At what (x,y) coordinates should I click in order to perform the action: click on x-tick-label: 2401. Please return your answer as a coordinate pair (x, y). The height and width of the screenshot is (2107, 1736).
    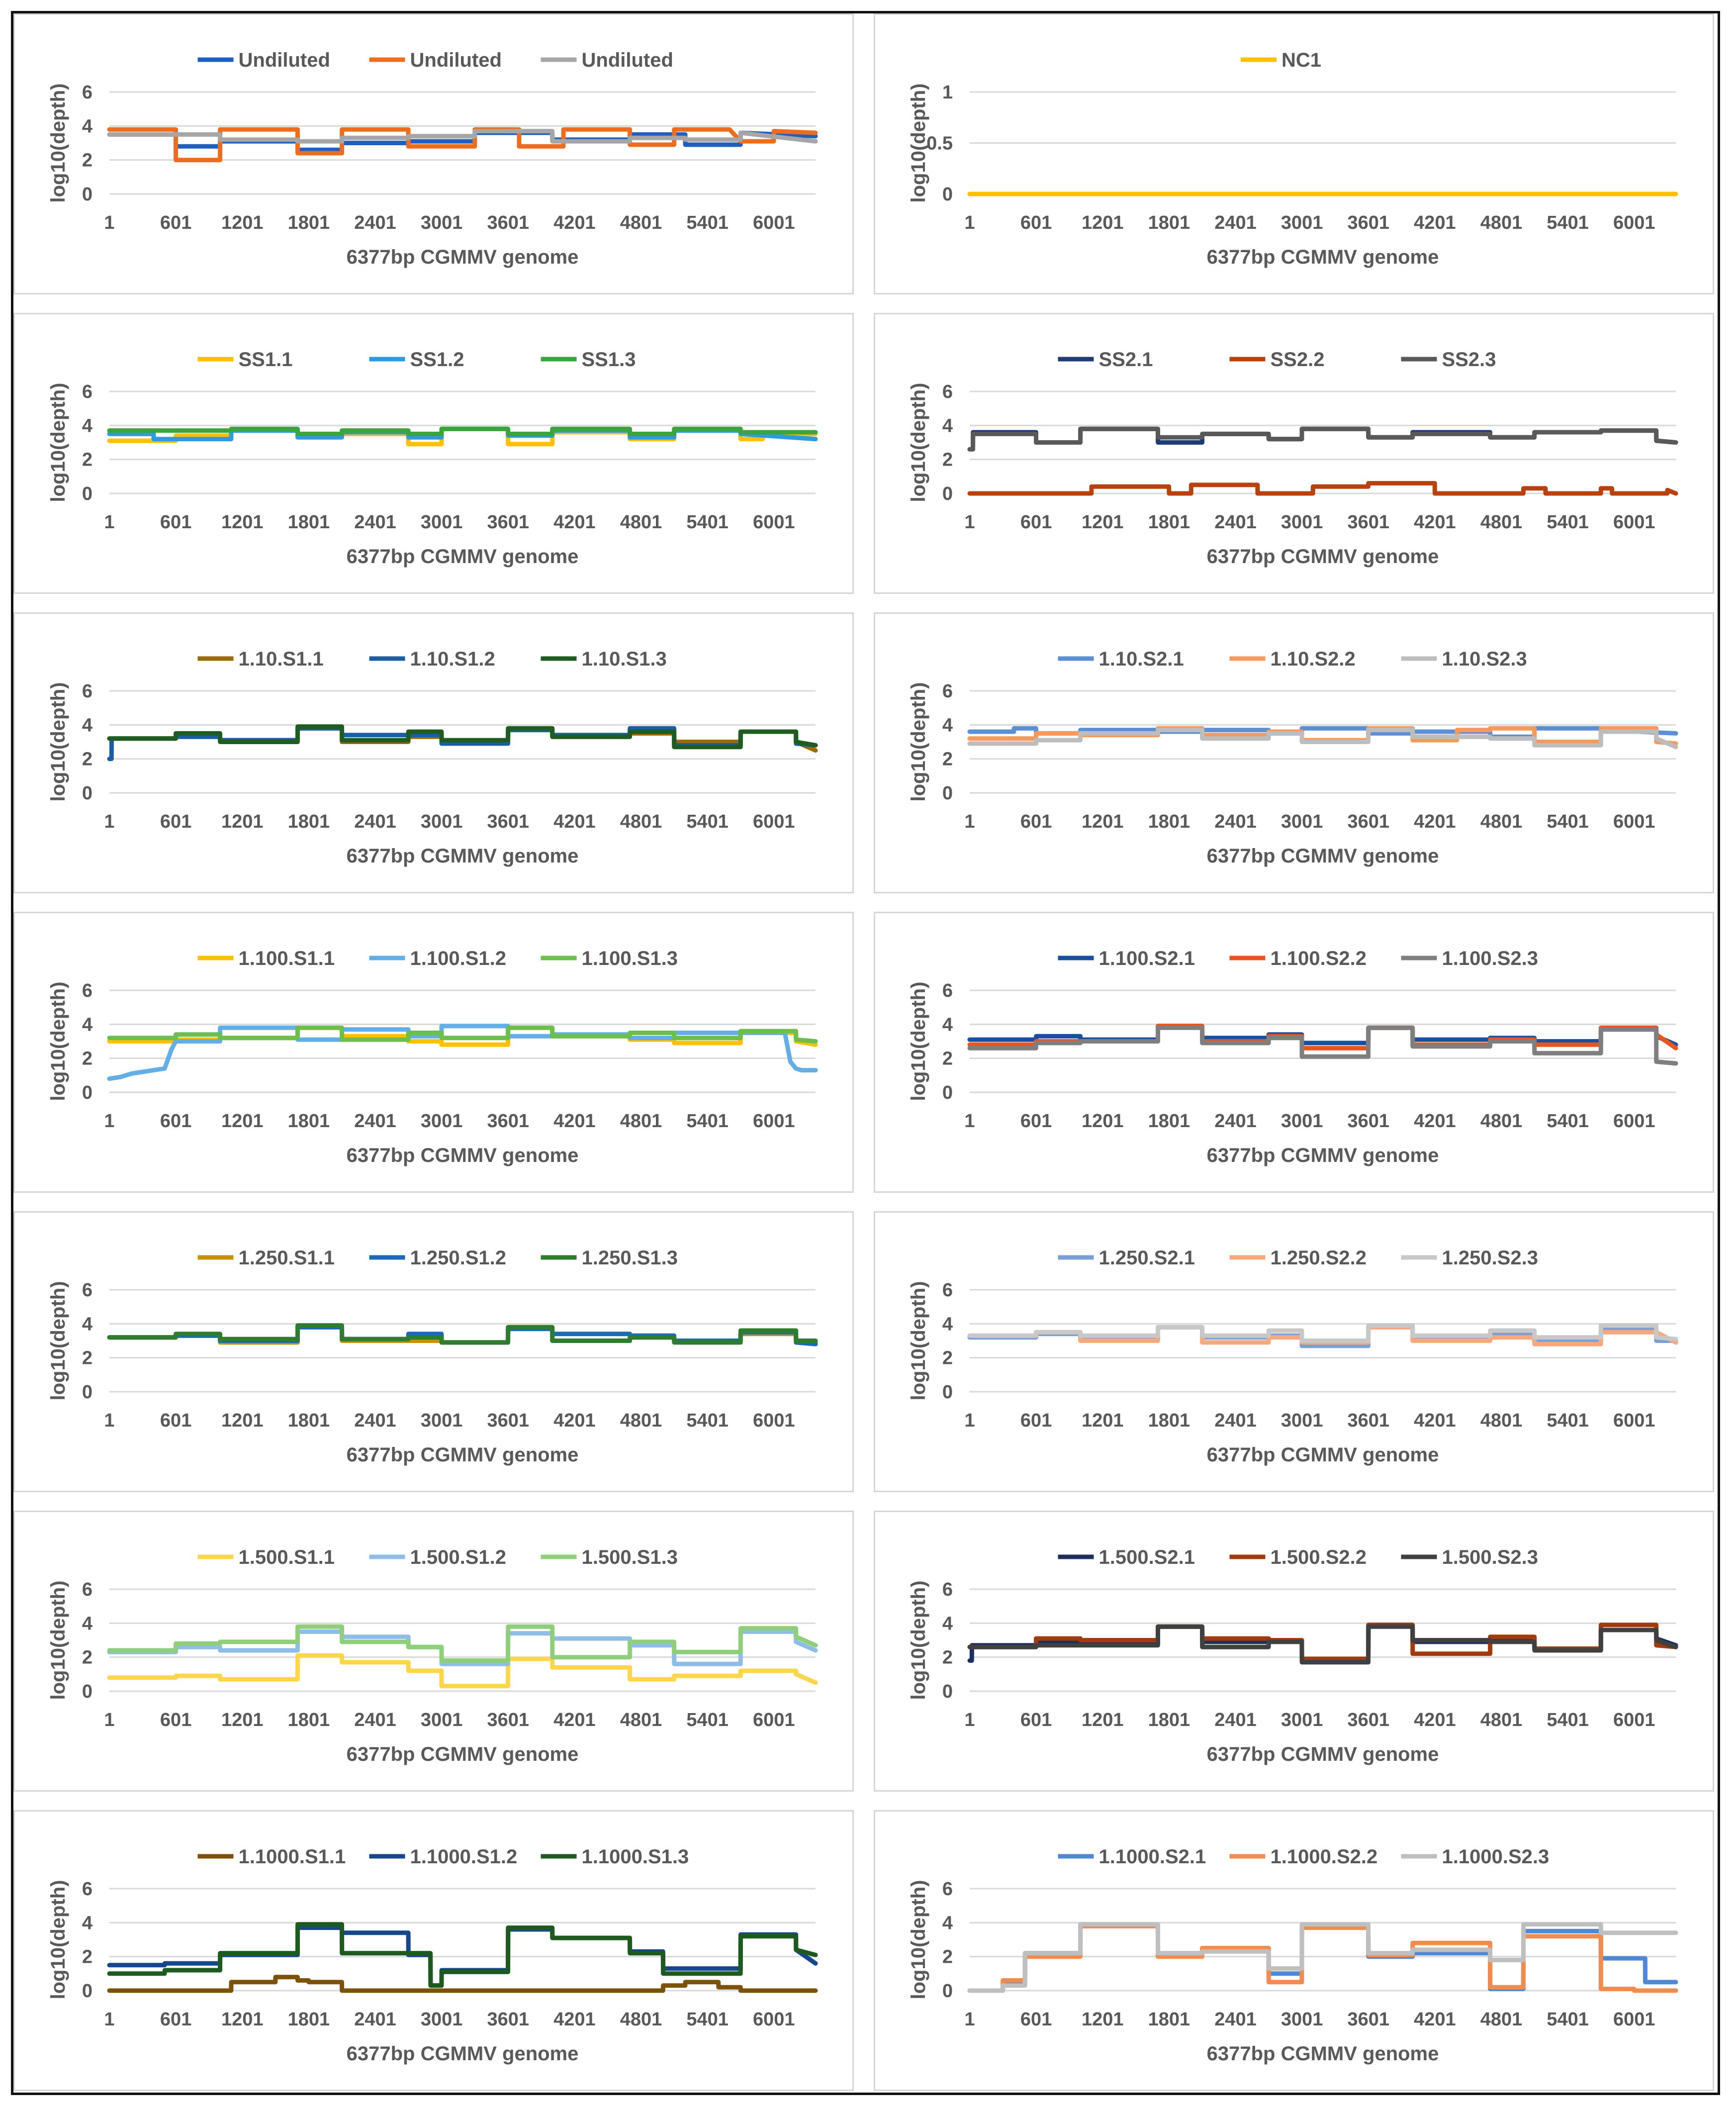
    Looking at the image, I should click on (1236, 222).